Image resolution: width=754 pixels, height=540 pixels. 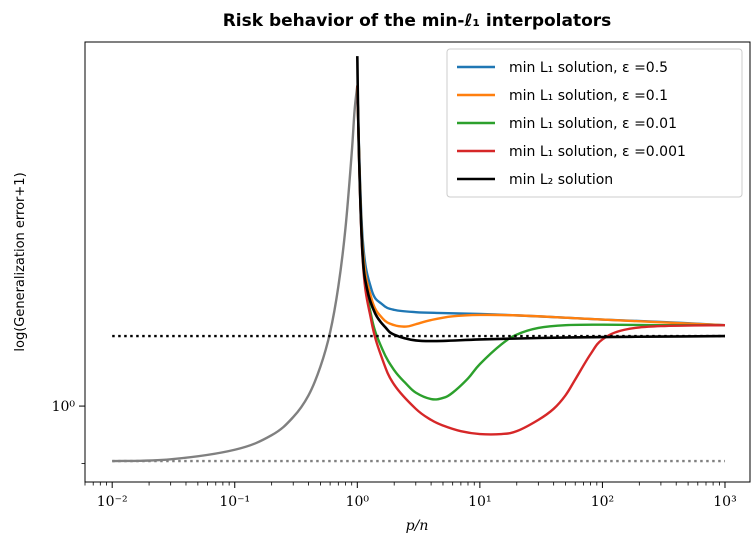 I want to click on y-tick-label: 10⁰, so click(x=64, y=407).